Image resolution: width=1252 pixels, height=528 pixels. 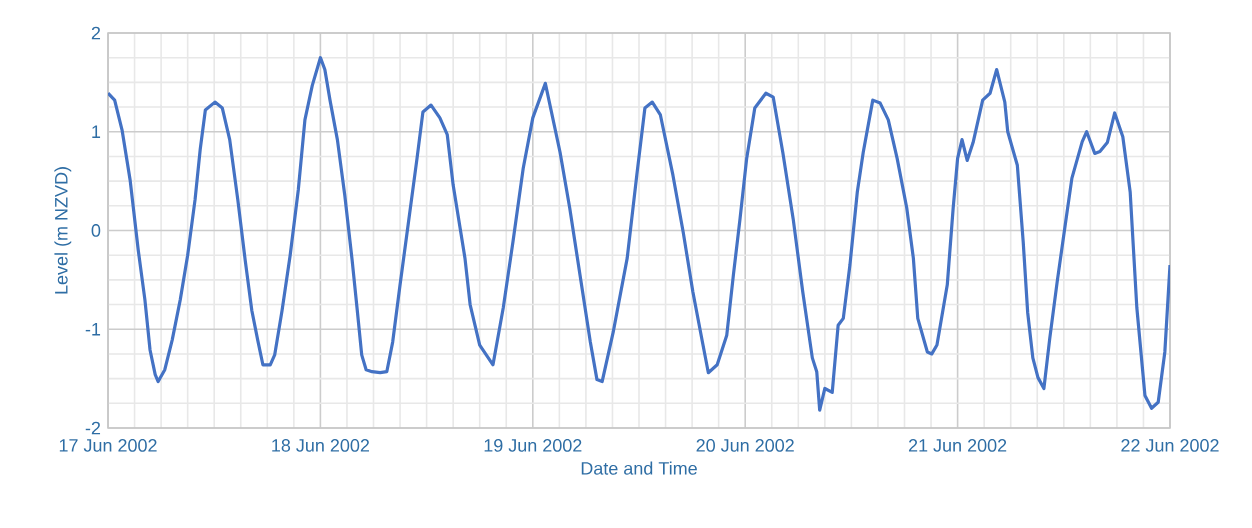 What do you see at coordinates (96, 131) in the screenshot?
I see `y-tick-label: 1` at bounding box center [96, 131].